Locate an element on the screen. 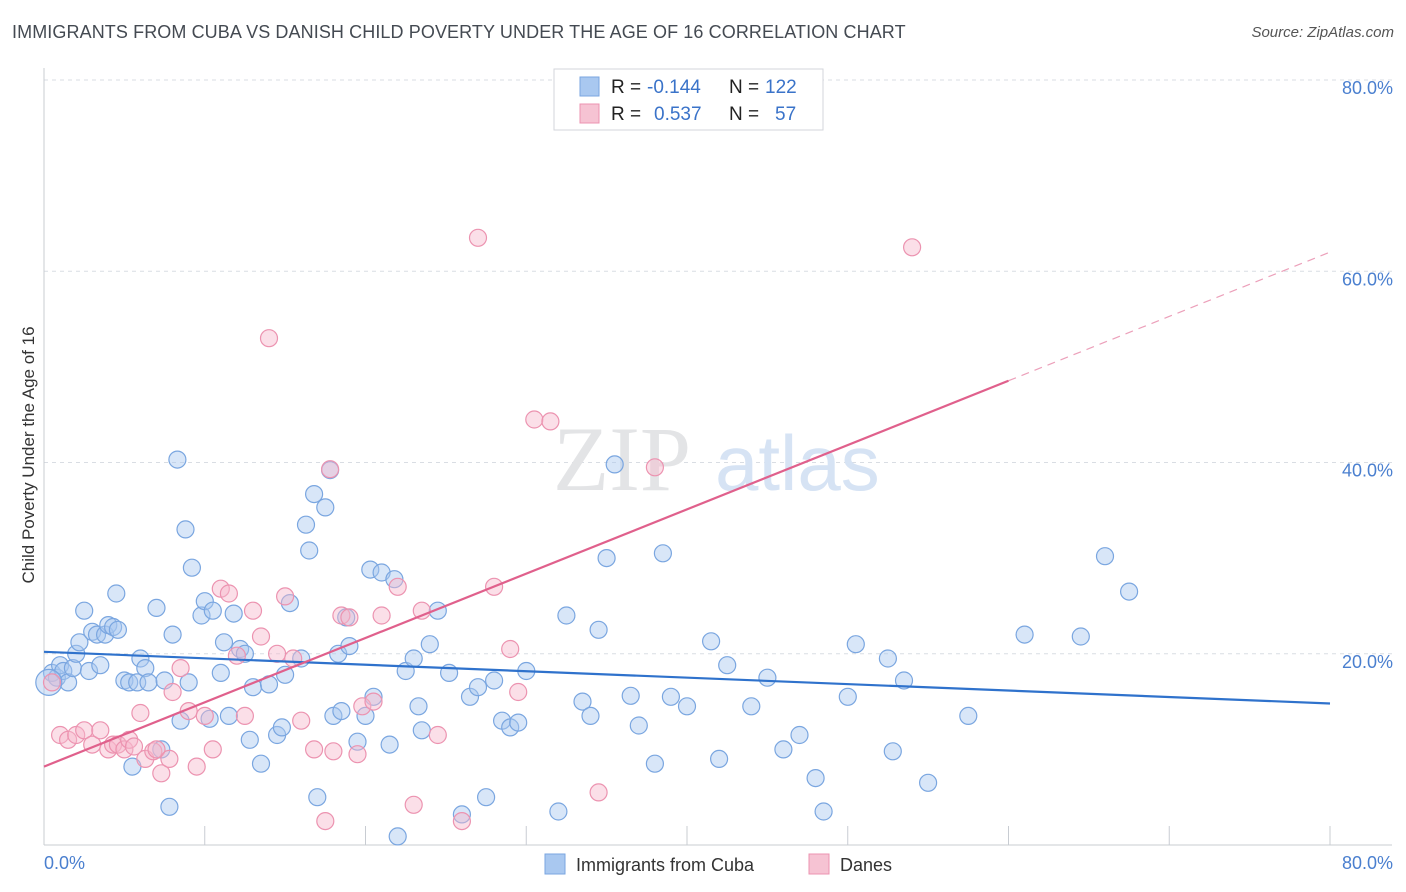  y-tick-label: 20.0% is located at coordinates (1367, 662).